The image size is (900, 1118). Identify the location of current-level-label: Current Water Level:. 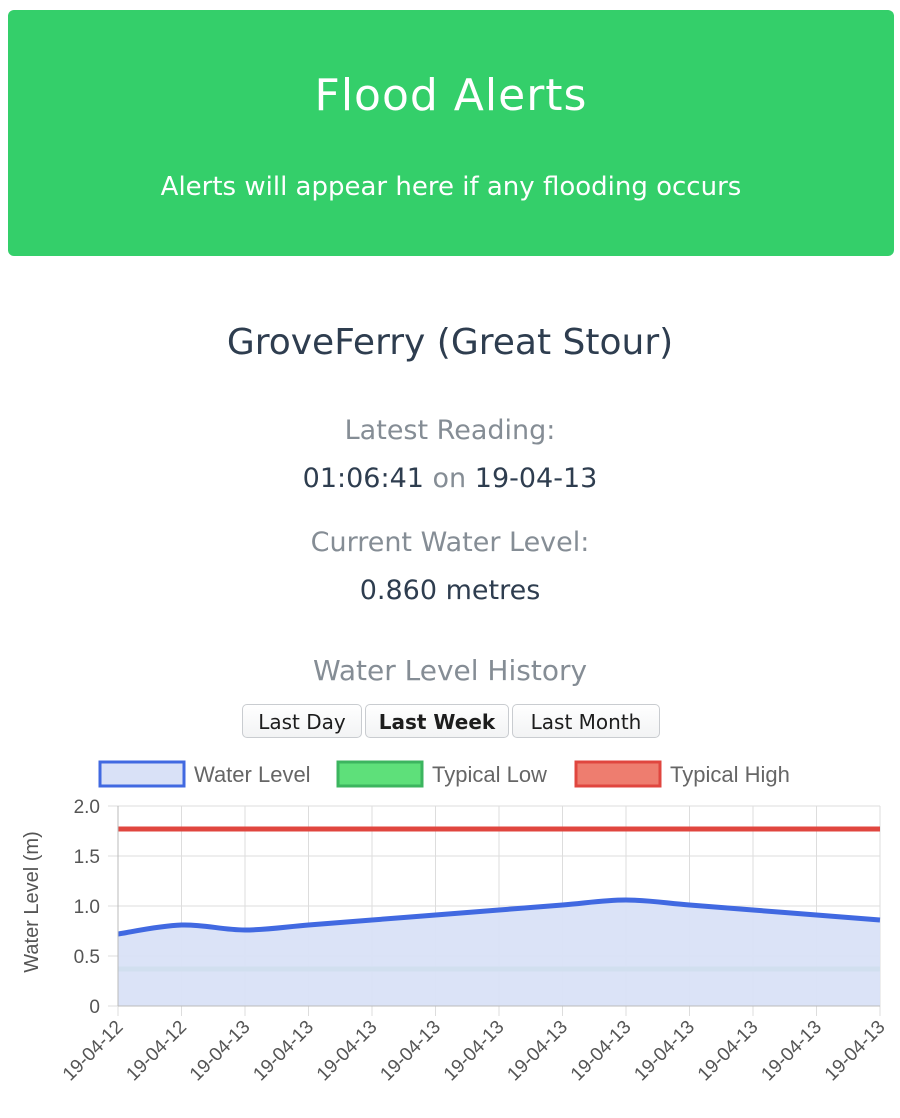
(450, 542).